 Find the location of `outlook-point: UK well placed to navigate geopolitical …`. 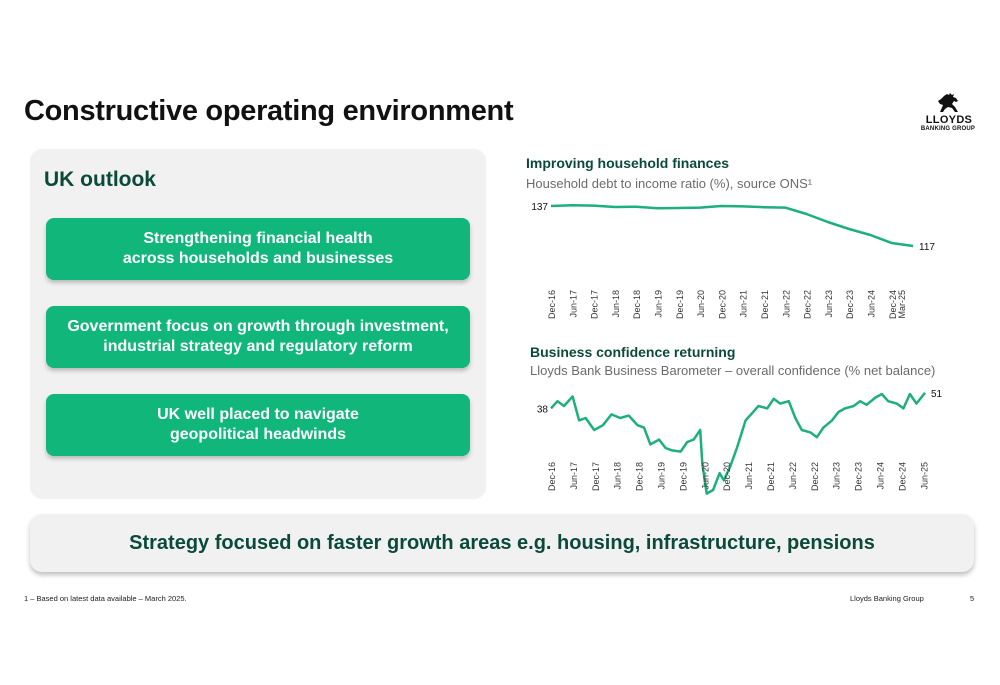

outlook-point: UK well placed to navigate geopolitical … is located at coordinates (258, 425).